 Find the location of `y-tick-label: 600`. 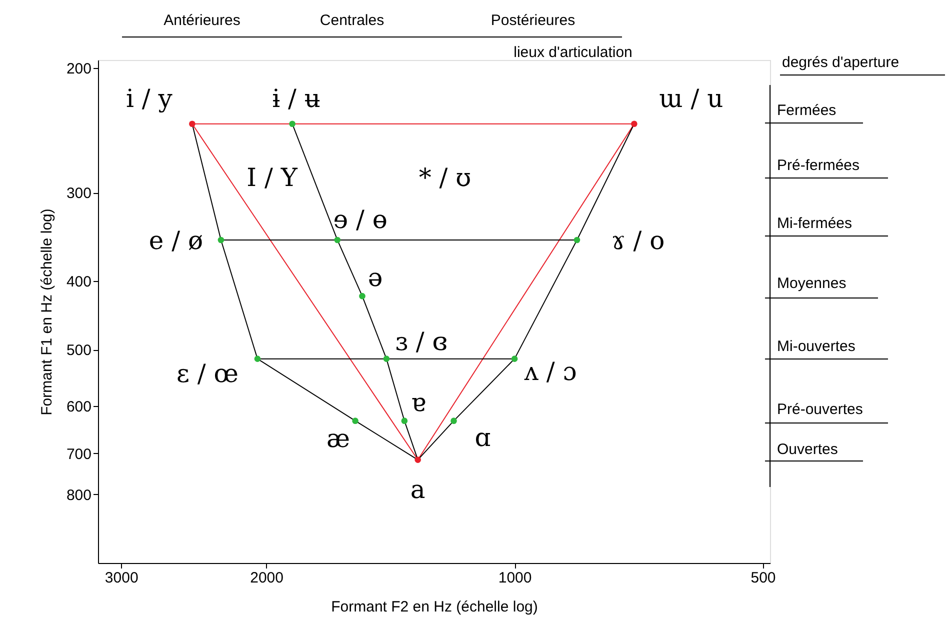

y-tick-label: 600 is located at coordinates (79, 407).